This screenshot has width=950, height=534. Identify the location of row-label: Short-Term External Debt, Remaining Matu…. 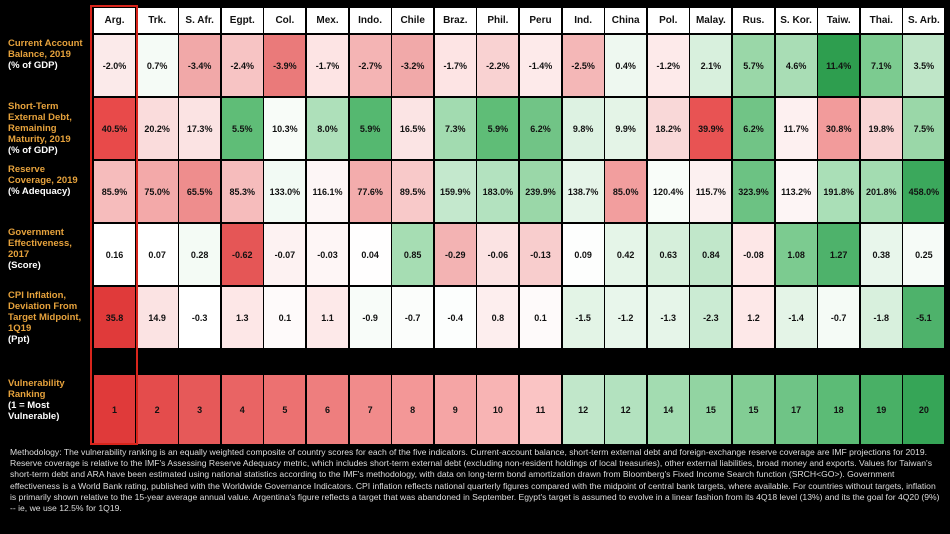
(45, 128).